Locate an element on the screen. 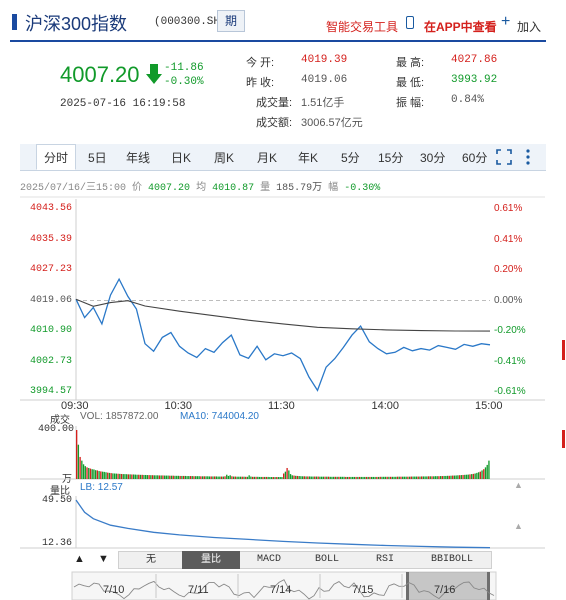  x-tick: 14:00 is located at coordinates (385, 406).